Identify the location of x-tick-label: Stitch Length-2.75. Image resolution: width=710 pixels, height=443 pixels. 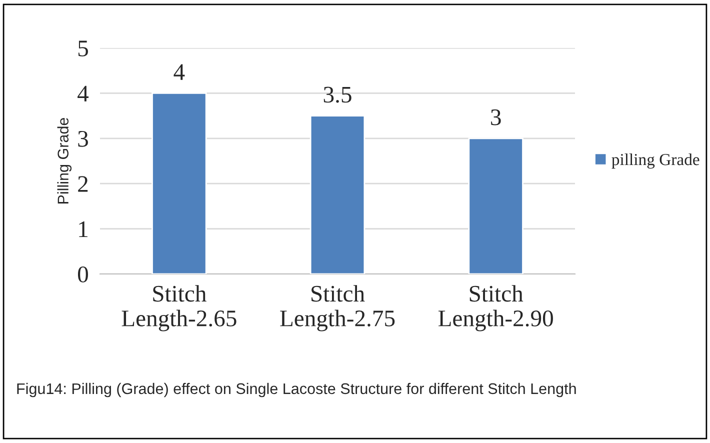
(337, 308).